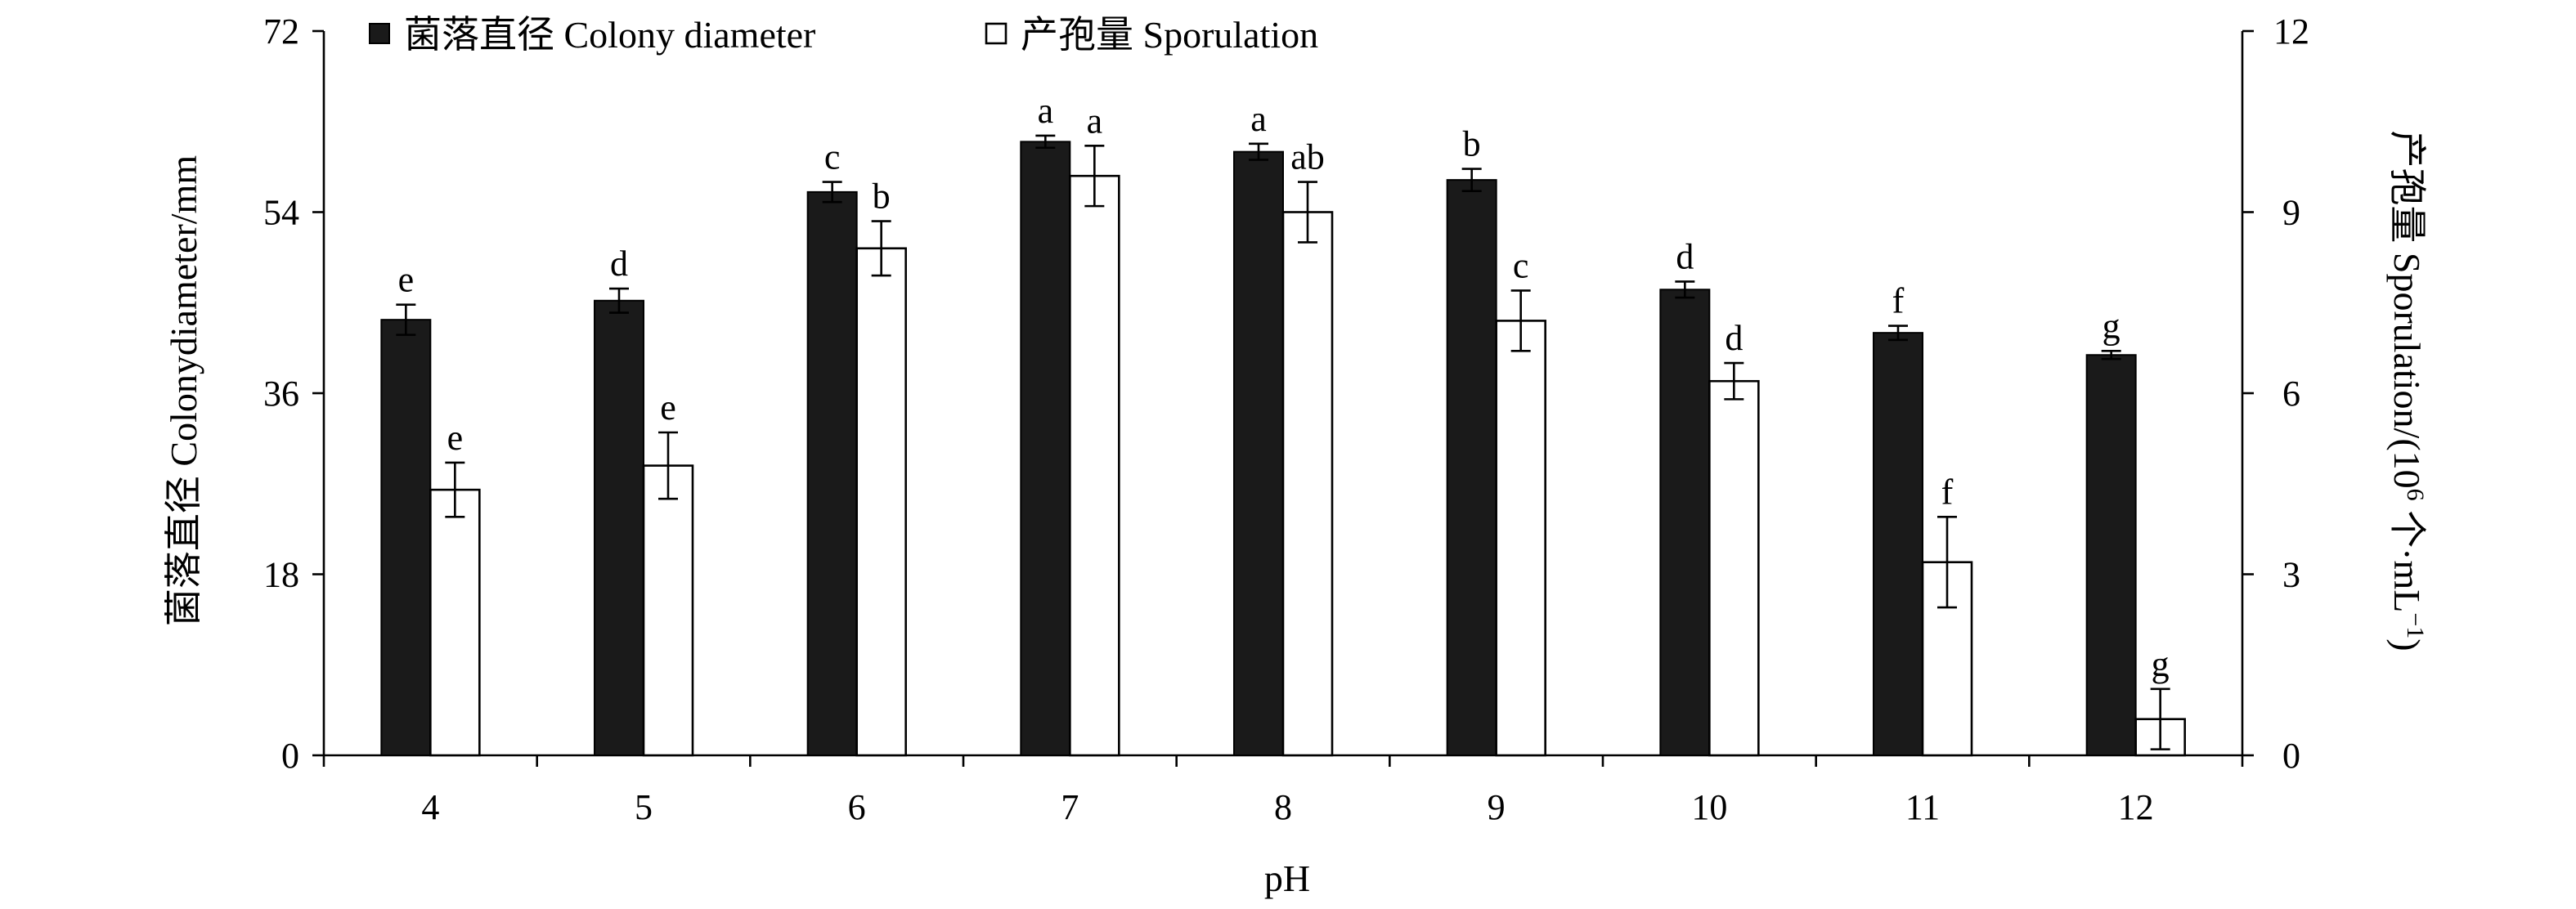 The height and width of the screenshot is (909, 2576). Describe the element at coordinates (430, 807) in the screenshot. I see `x-tick-label: 4` at that location.